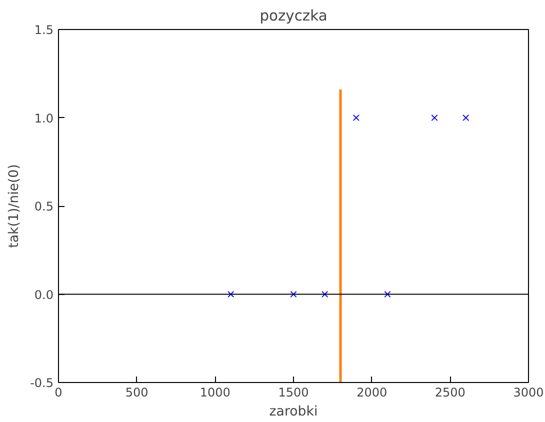  What do you see at coordinates (294, 16) in the screenshot?
I see `chart-title: pozyczka` at bounding box center [294, 16].